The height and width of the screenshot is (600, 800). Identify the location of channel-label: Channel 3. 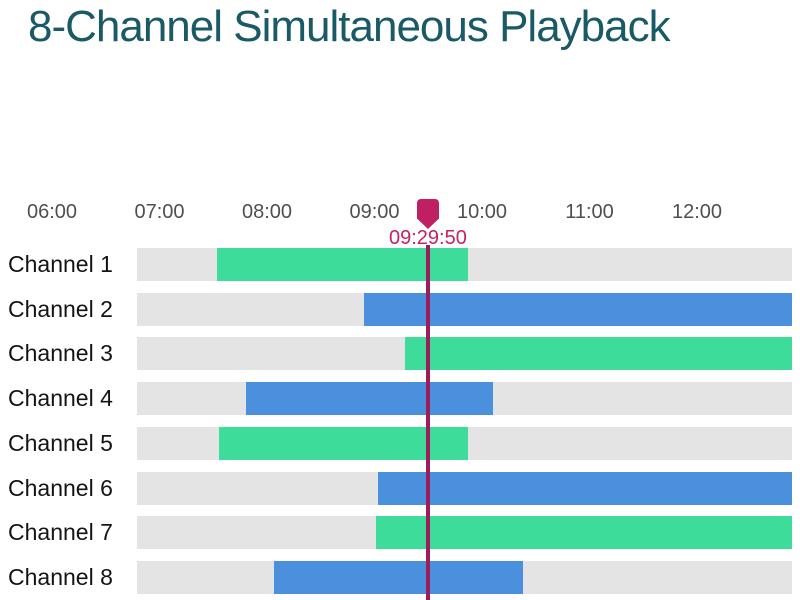
(60, 353).